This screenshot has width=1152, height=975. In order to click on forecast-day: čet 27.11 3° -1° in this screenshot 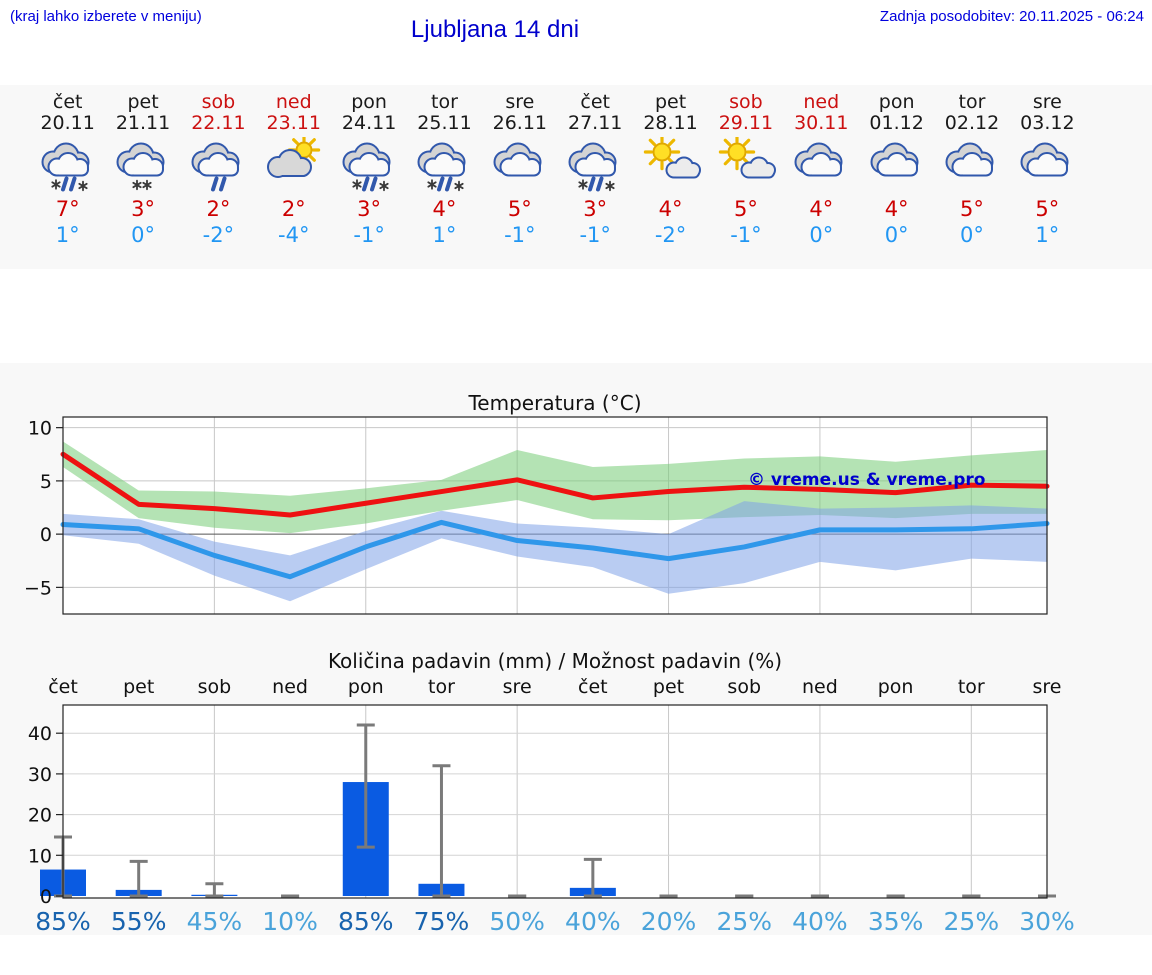, I will do `click(595, 170)`.